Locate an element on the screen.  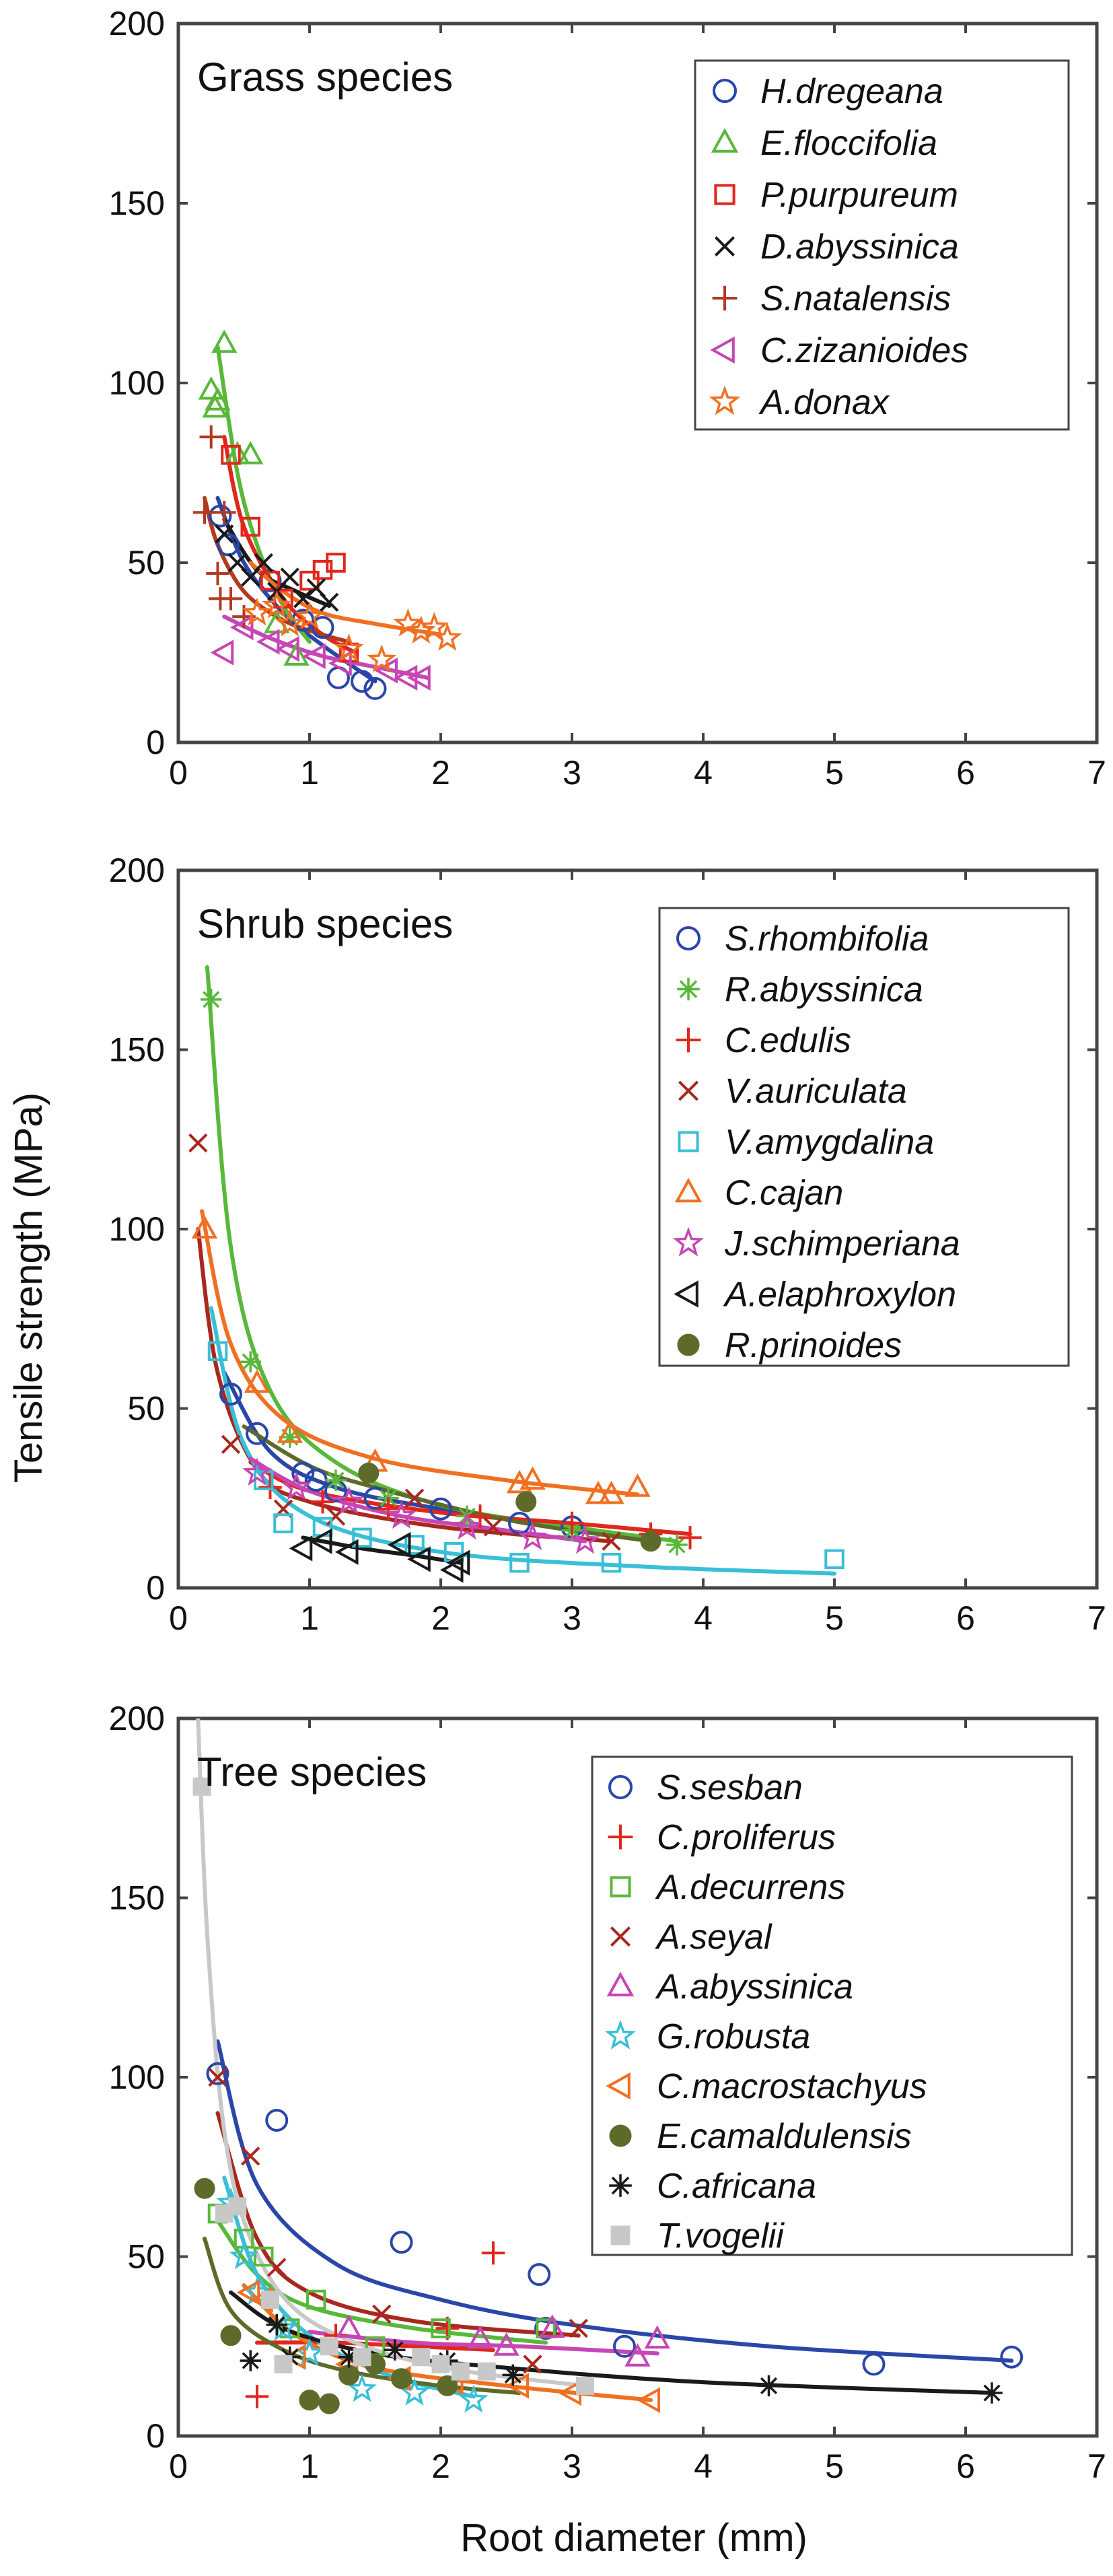
series-a-elaphroxylon is located at coordinates (379, 1555).